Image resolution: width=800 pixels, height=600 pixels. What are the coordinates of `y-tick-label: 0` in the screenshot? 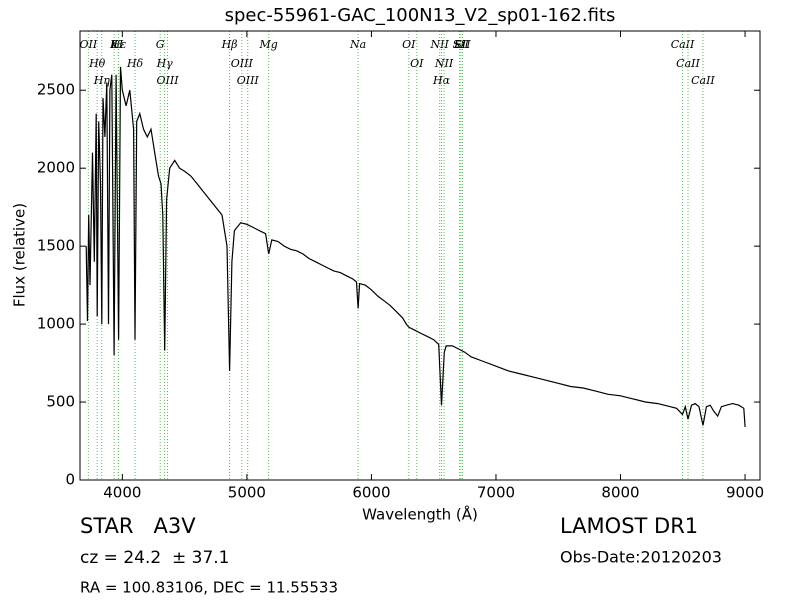 It's located at (70, 480).